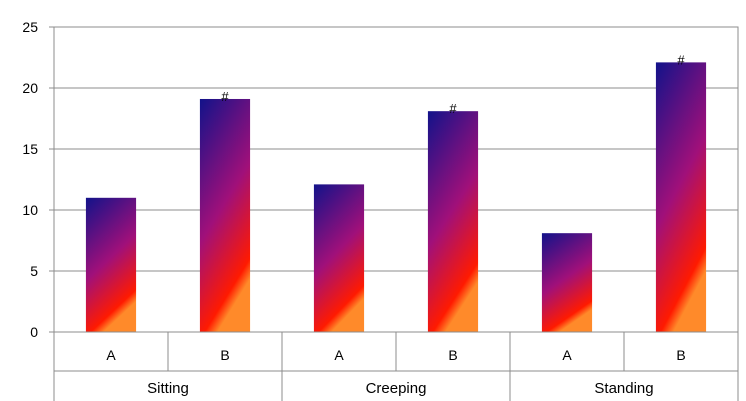 Image resolution: width=746 pixels, height=401 pixels. I want to click on y-tick-label: 5, so click(34, 271).